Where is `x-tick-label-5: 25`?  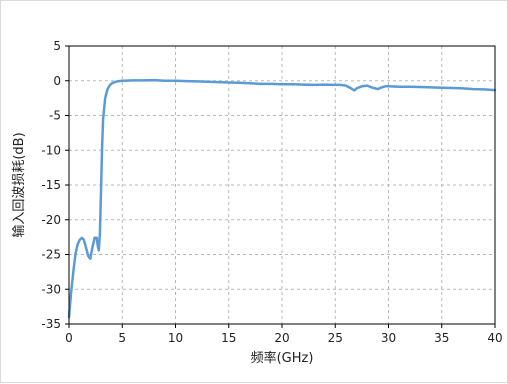 x-tick-label-5: 25 is located at coordinates (335, 338).